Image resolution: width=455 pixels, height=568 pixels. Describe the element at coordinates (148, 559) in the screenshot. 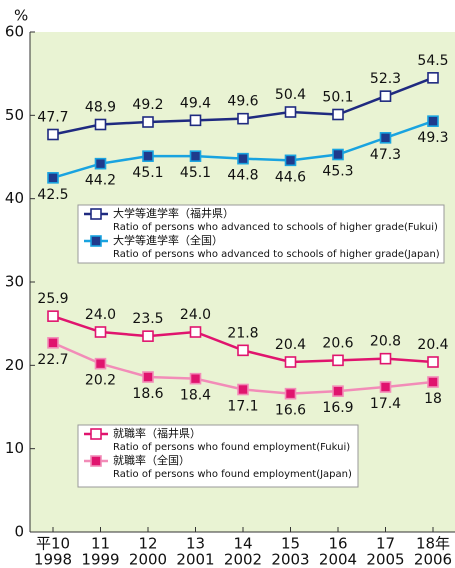

I see `x-tick-label: 2000` at that location.